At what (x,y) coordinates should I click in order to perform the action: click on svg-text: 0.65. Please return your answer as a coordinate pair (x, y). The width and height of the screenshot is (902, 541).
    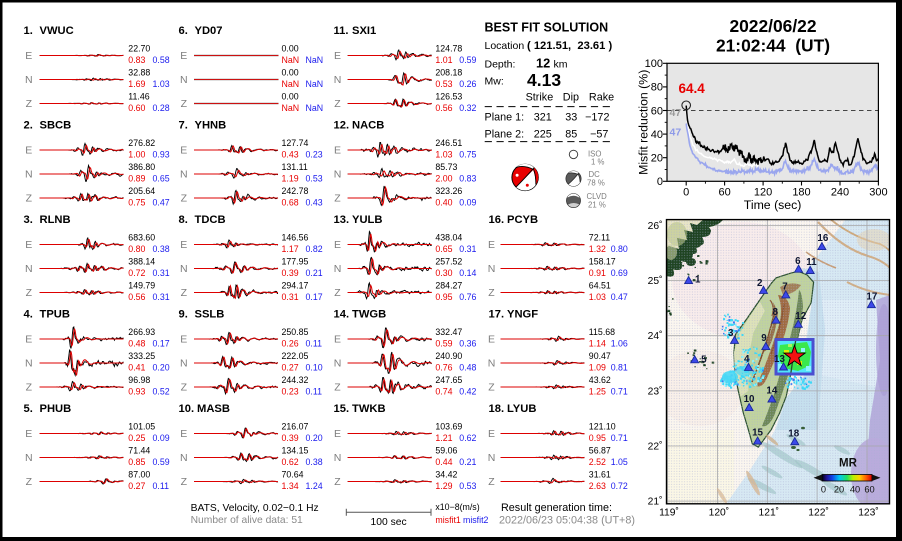
    Looking at the image, I should click on (161, 178).